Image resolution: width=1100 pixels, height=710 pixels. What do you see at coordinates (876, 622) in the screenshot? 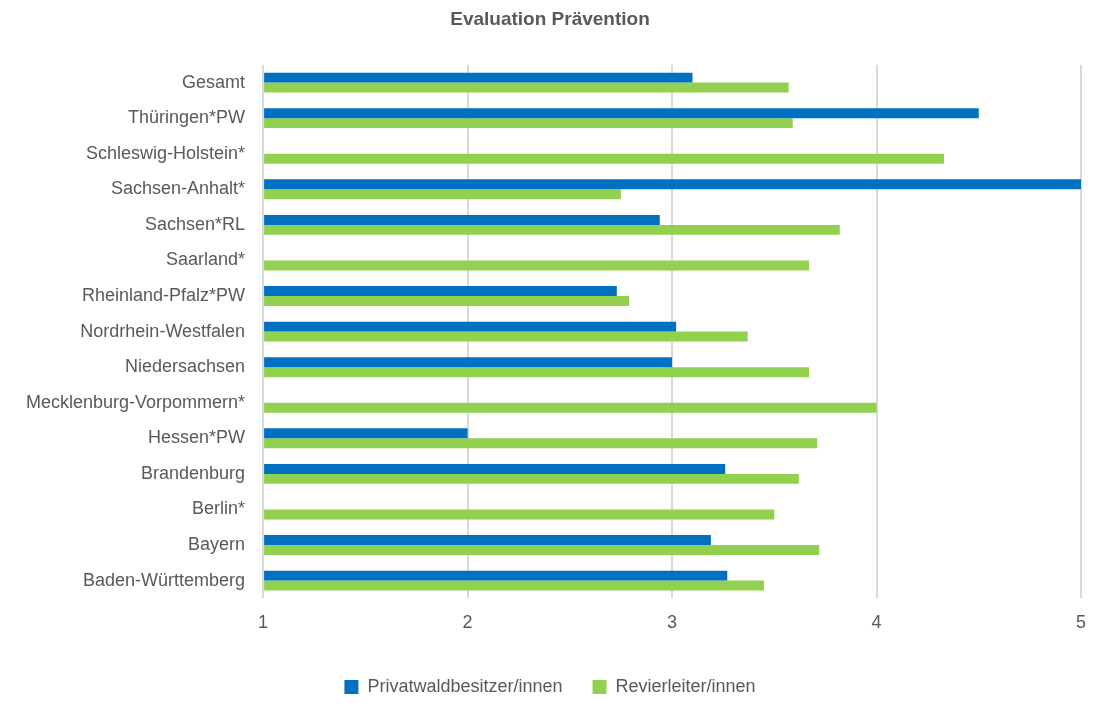
I see `x-tick-label: 4` at bounding box center [876, 622].